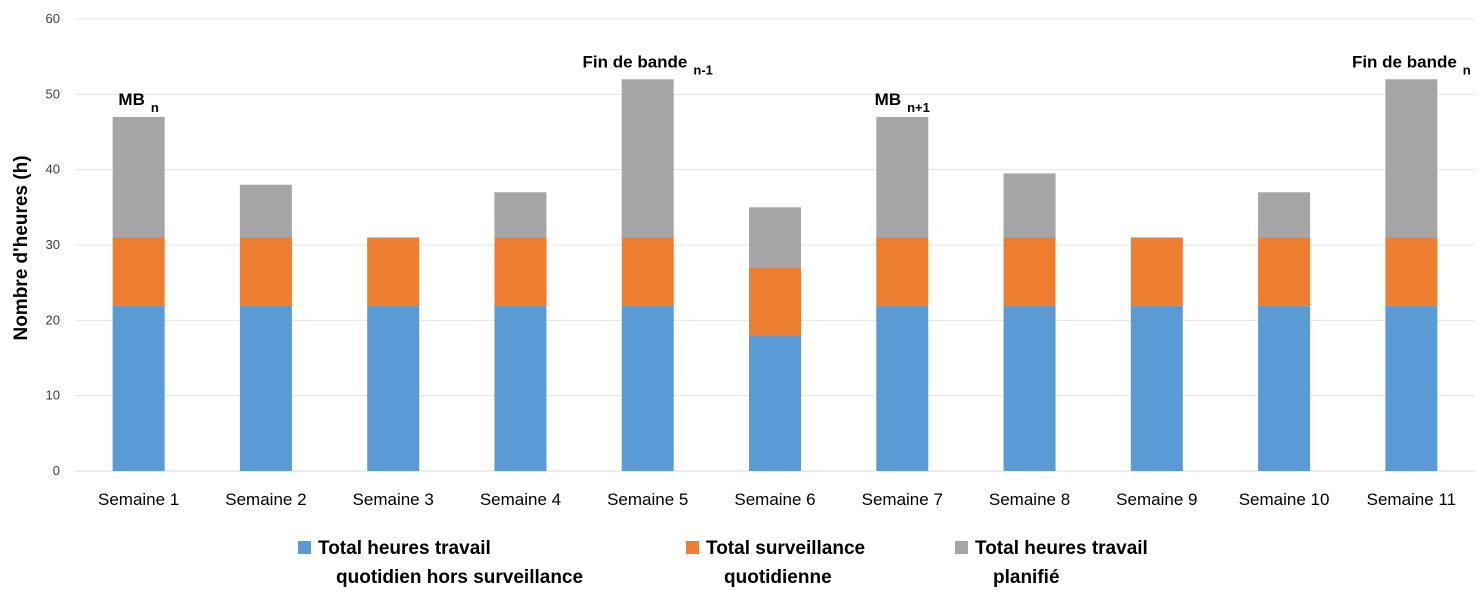 The image size is (1483, 598). Describe the element at coordinates (1029, 499) in the screenshot. I see `x-tick-label: Semaine 8` at that location.